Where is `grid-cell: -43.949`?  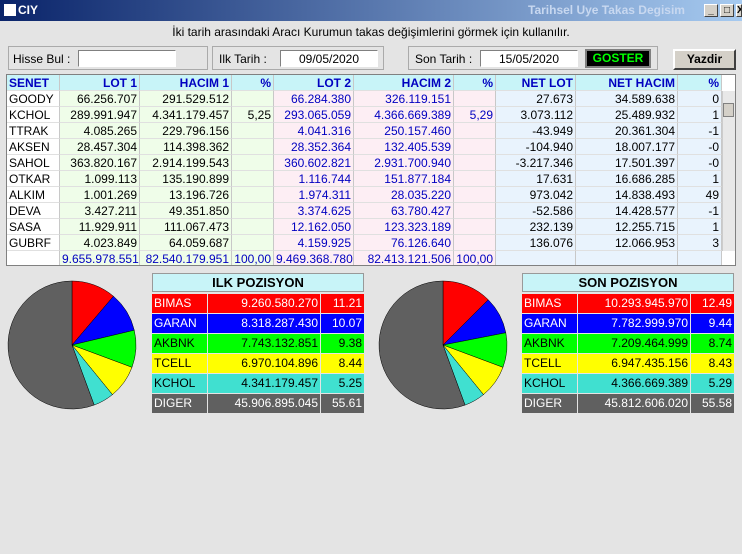
grid-cell: -43.949 is located at coordinates (536, 131).